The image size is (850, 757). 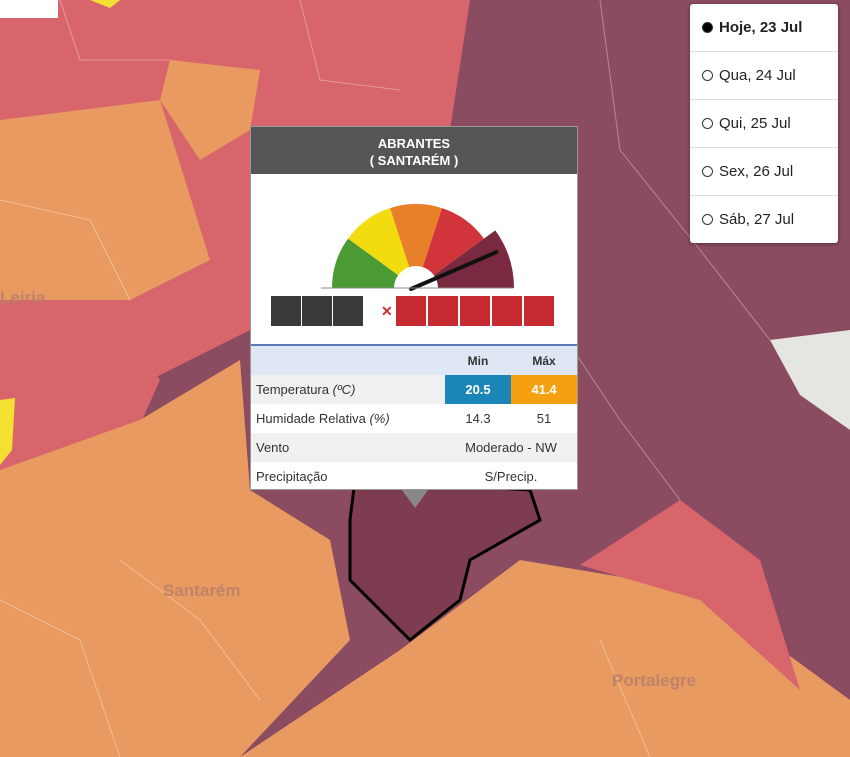 What do you see at coordinates (273, 447) in the screenshot?
I see `row-label-text: Vento` at bounding box center [273, 447].